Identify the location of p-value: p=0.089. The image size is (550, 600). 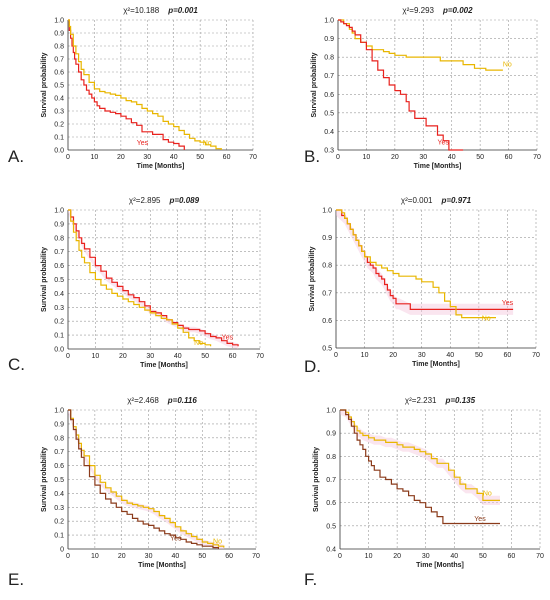
(183, 200).